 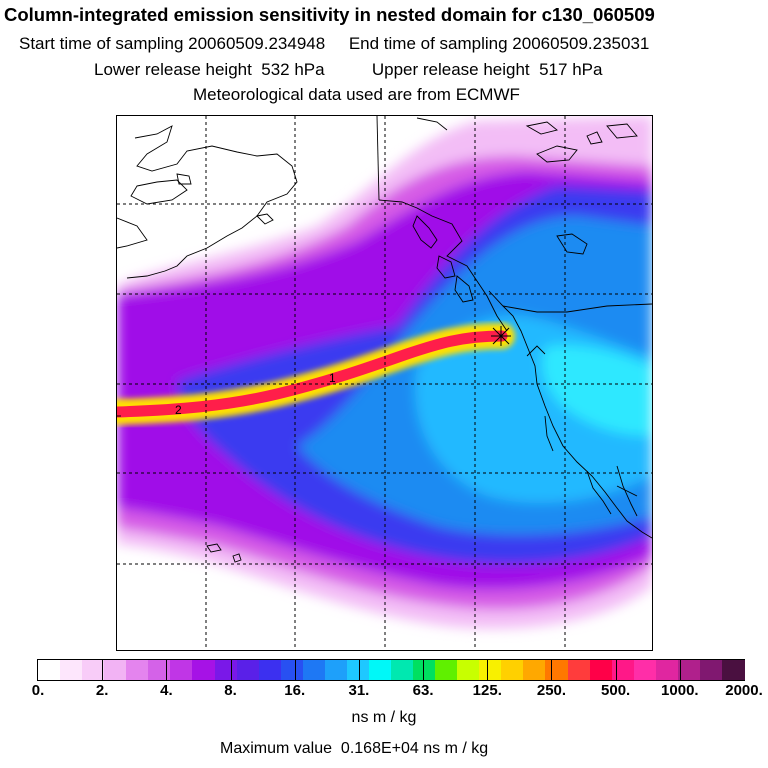 What do you see at coordinates (102, 690) in the screenshot?
I see `colorbar-tick-label: 2.` at bounding box center [102, 690].